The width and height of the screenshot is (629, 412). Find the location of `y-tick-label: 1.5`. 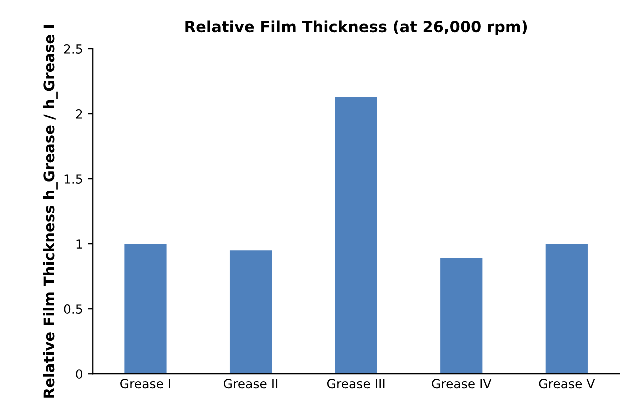

y-tick-label: 1.5 is located at coordinates (73, 179).